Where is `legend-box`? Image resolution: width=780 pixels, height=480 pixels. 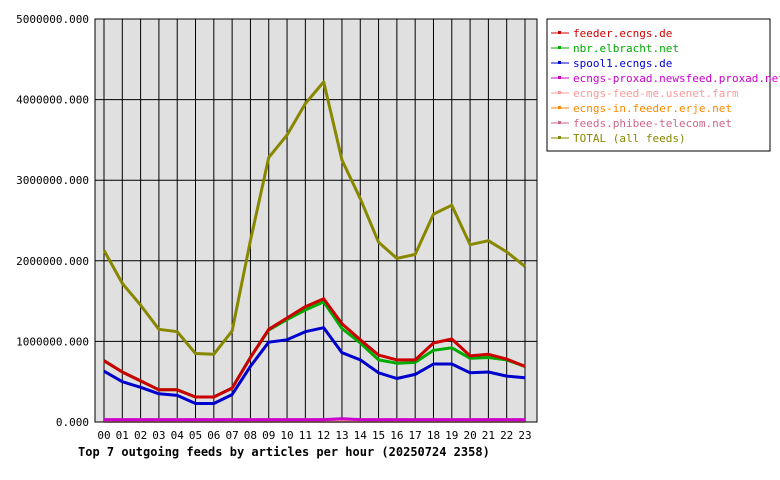 legend-box is located at coordinates (658, 85).